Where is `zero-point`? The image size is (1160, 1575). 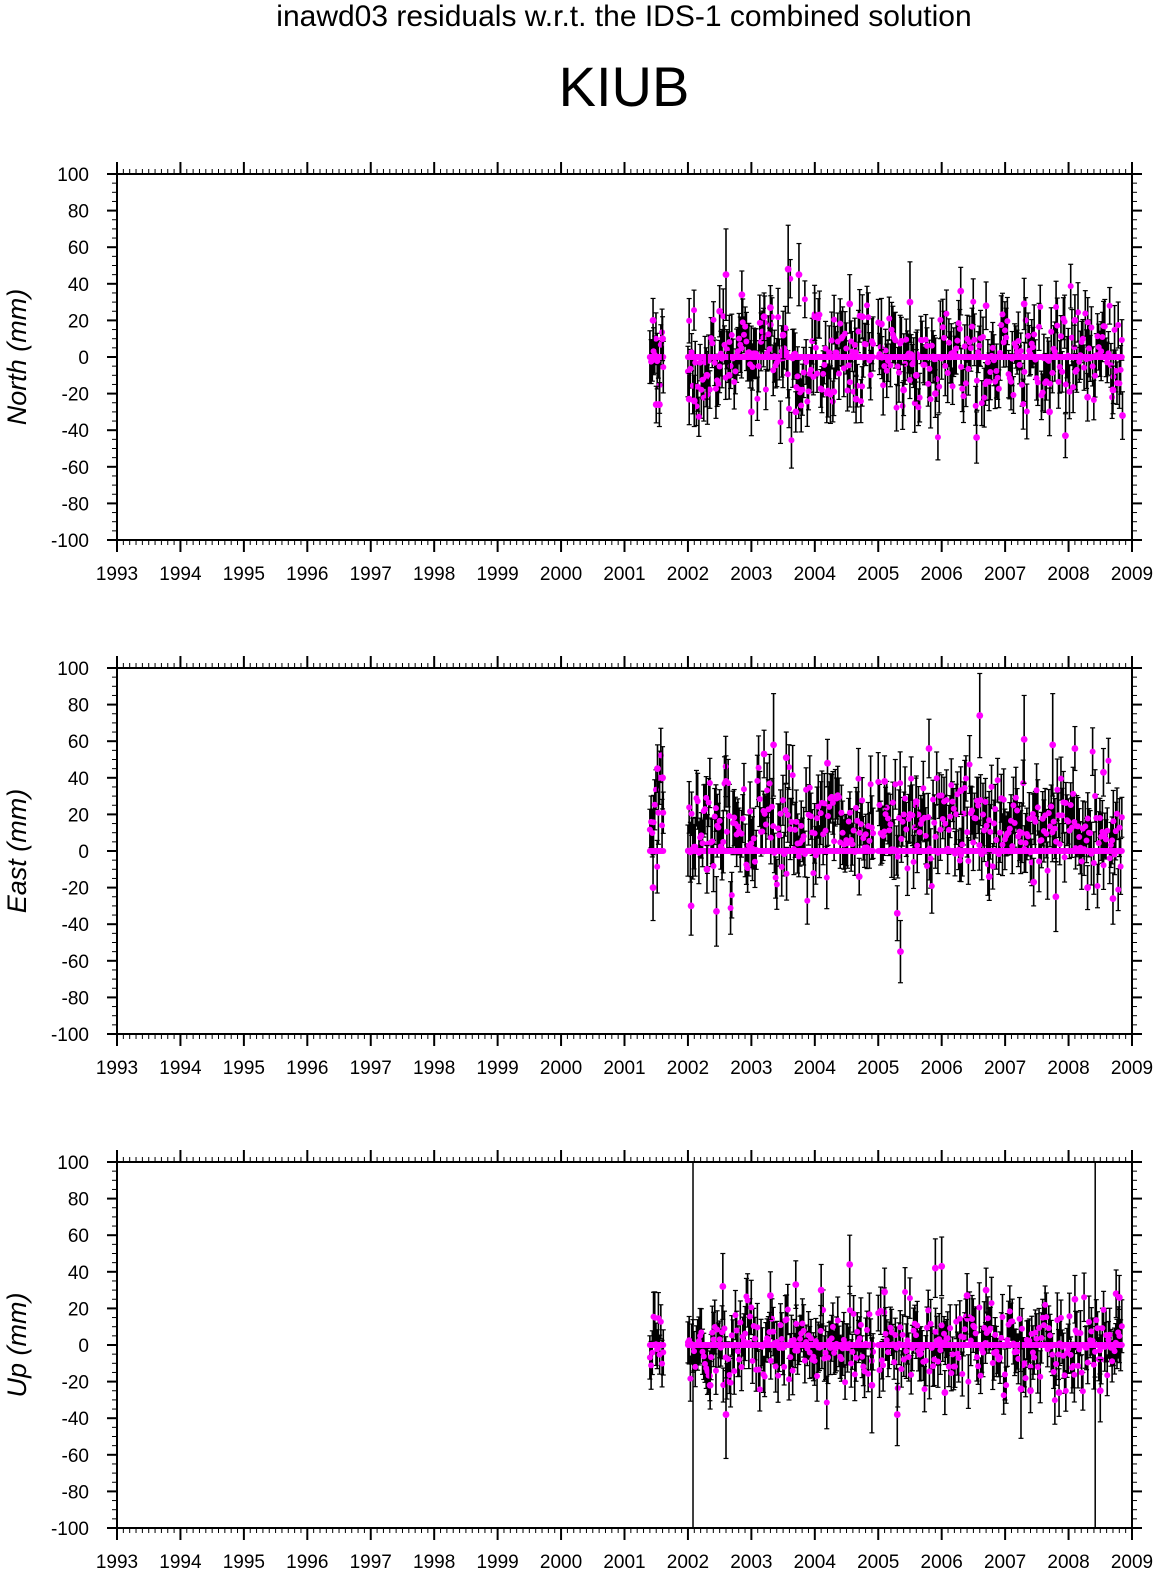
zero-point is located at coordinates (1121, 357).